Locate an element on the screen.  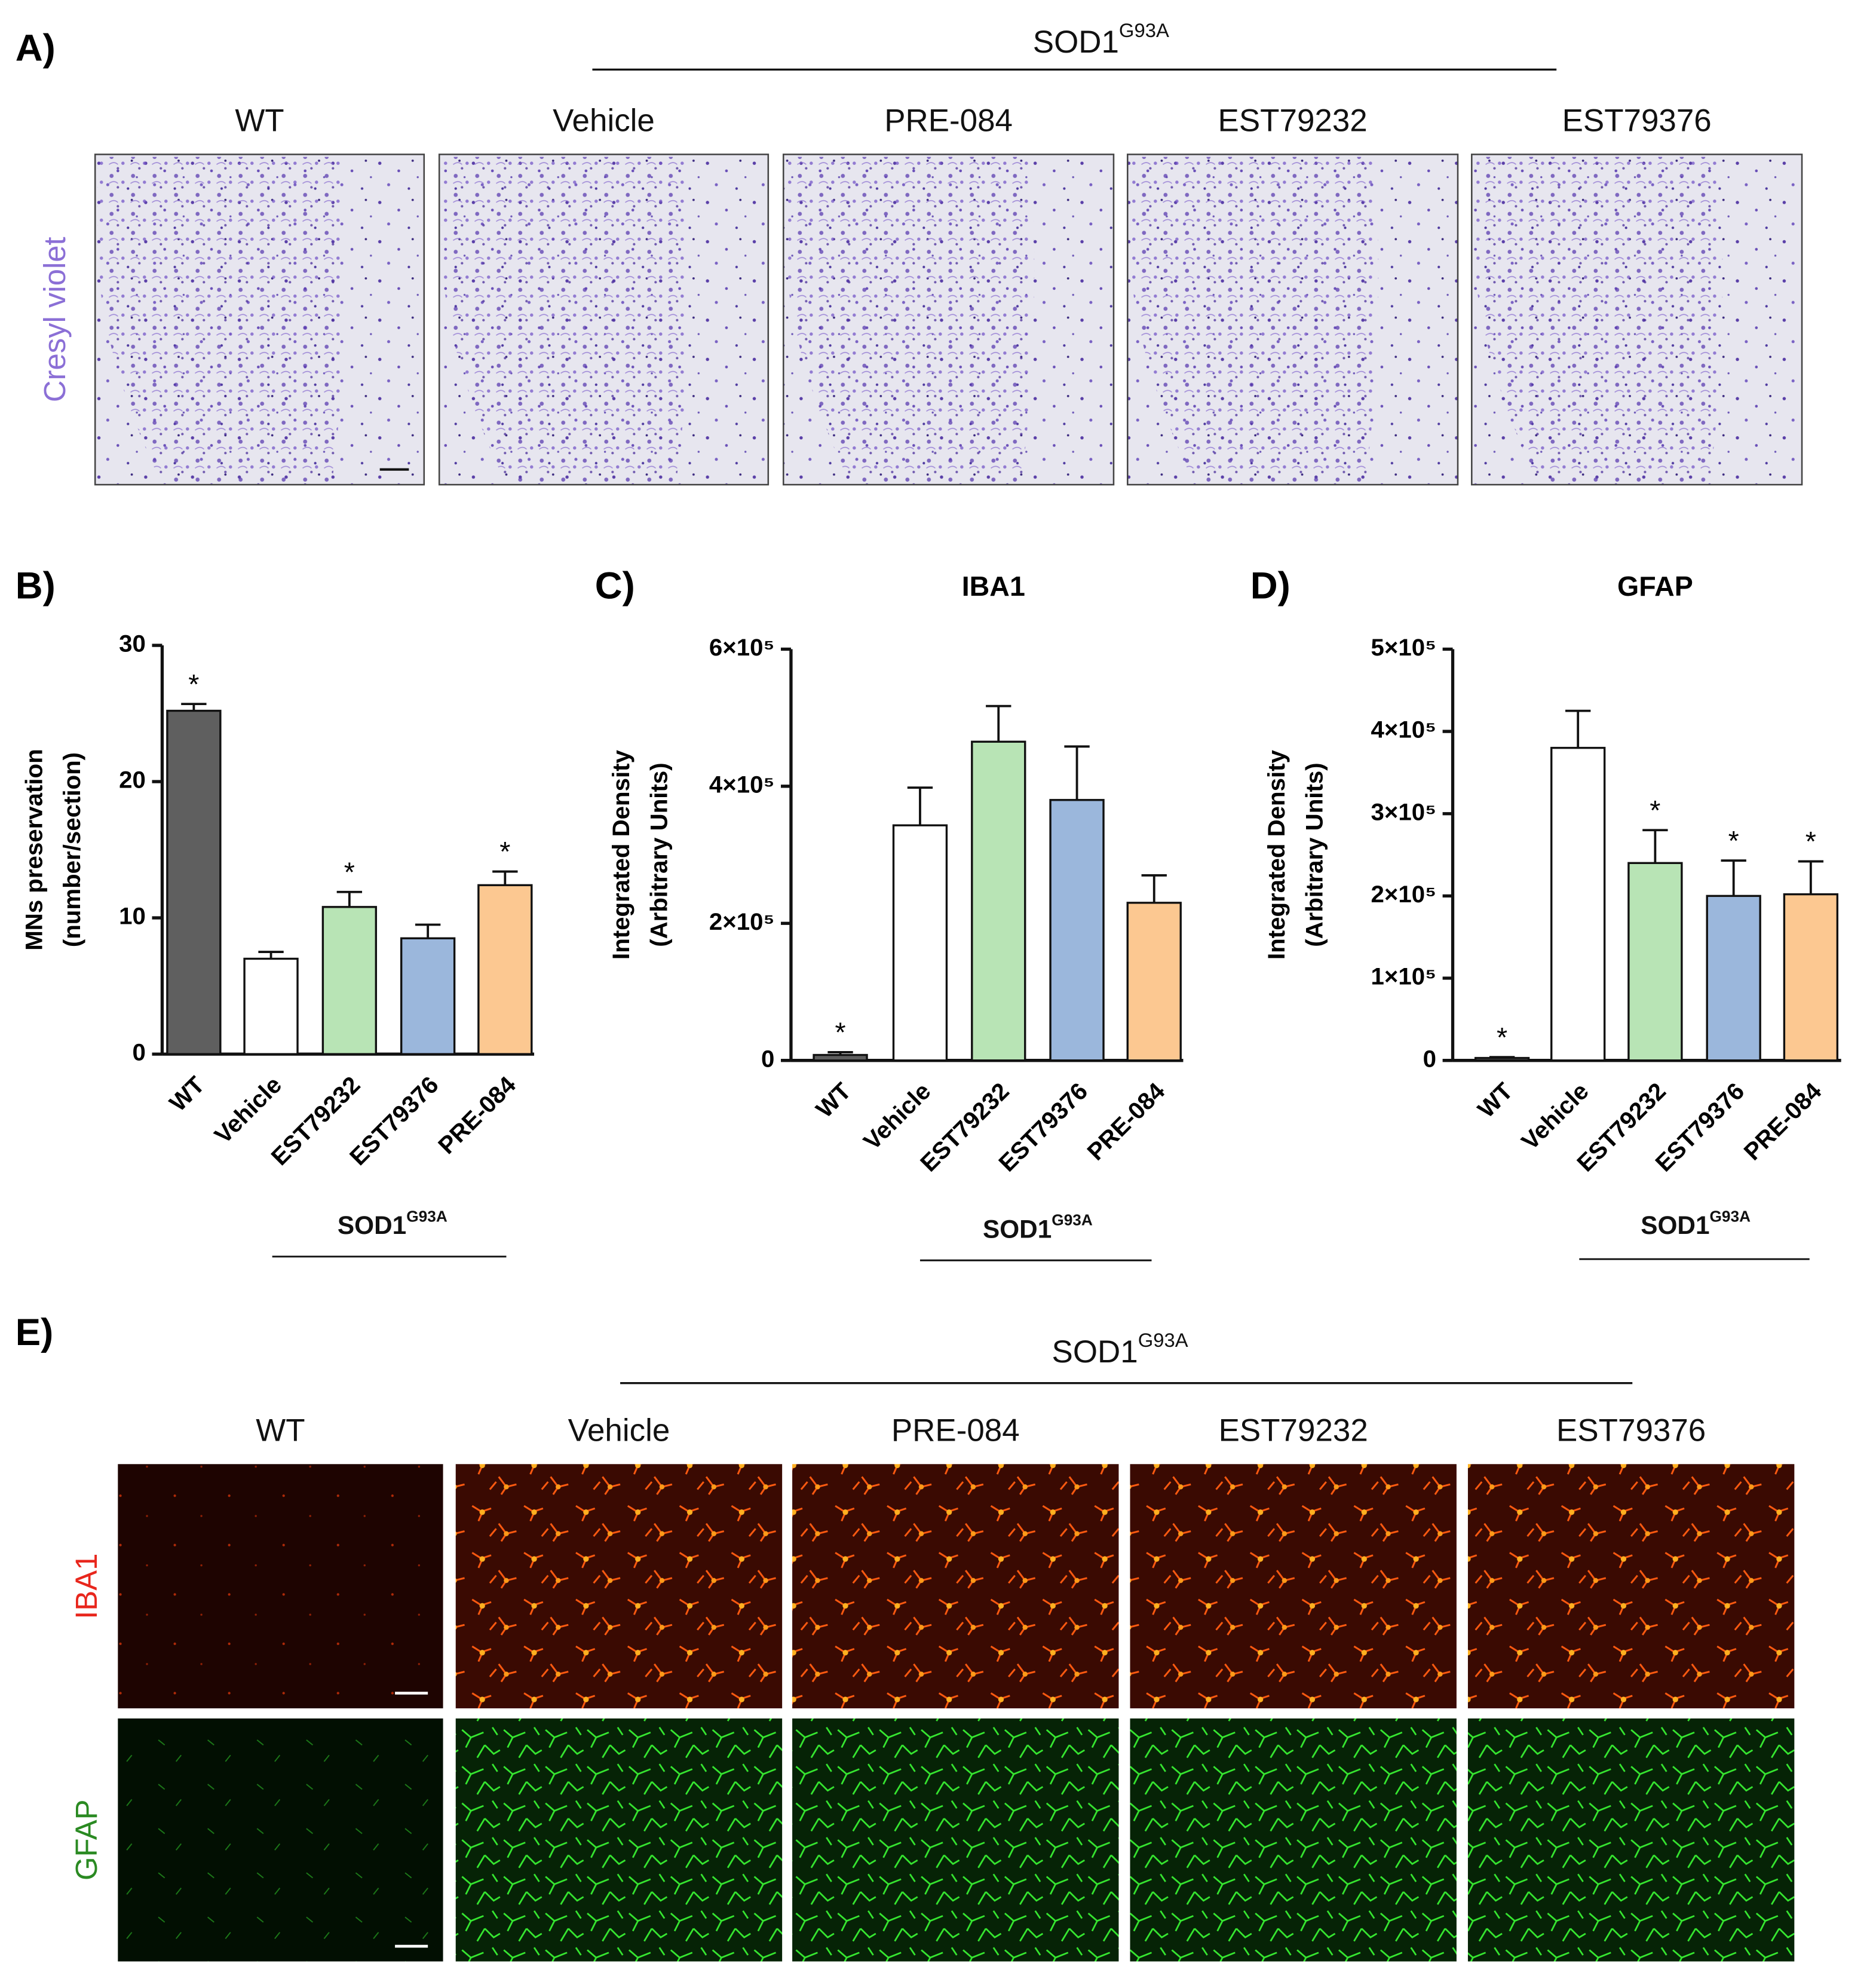
panel-label: D) is located at coordinates (1270, 586).